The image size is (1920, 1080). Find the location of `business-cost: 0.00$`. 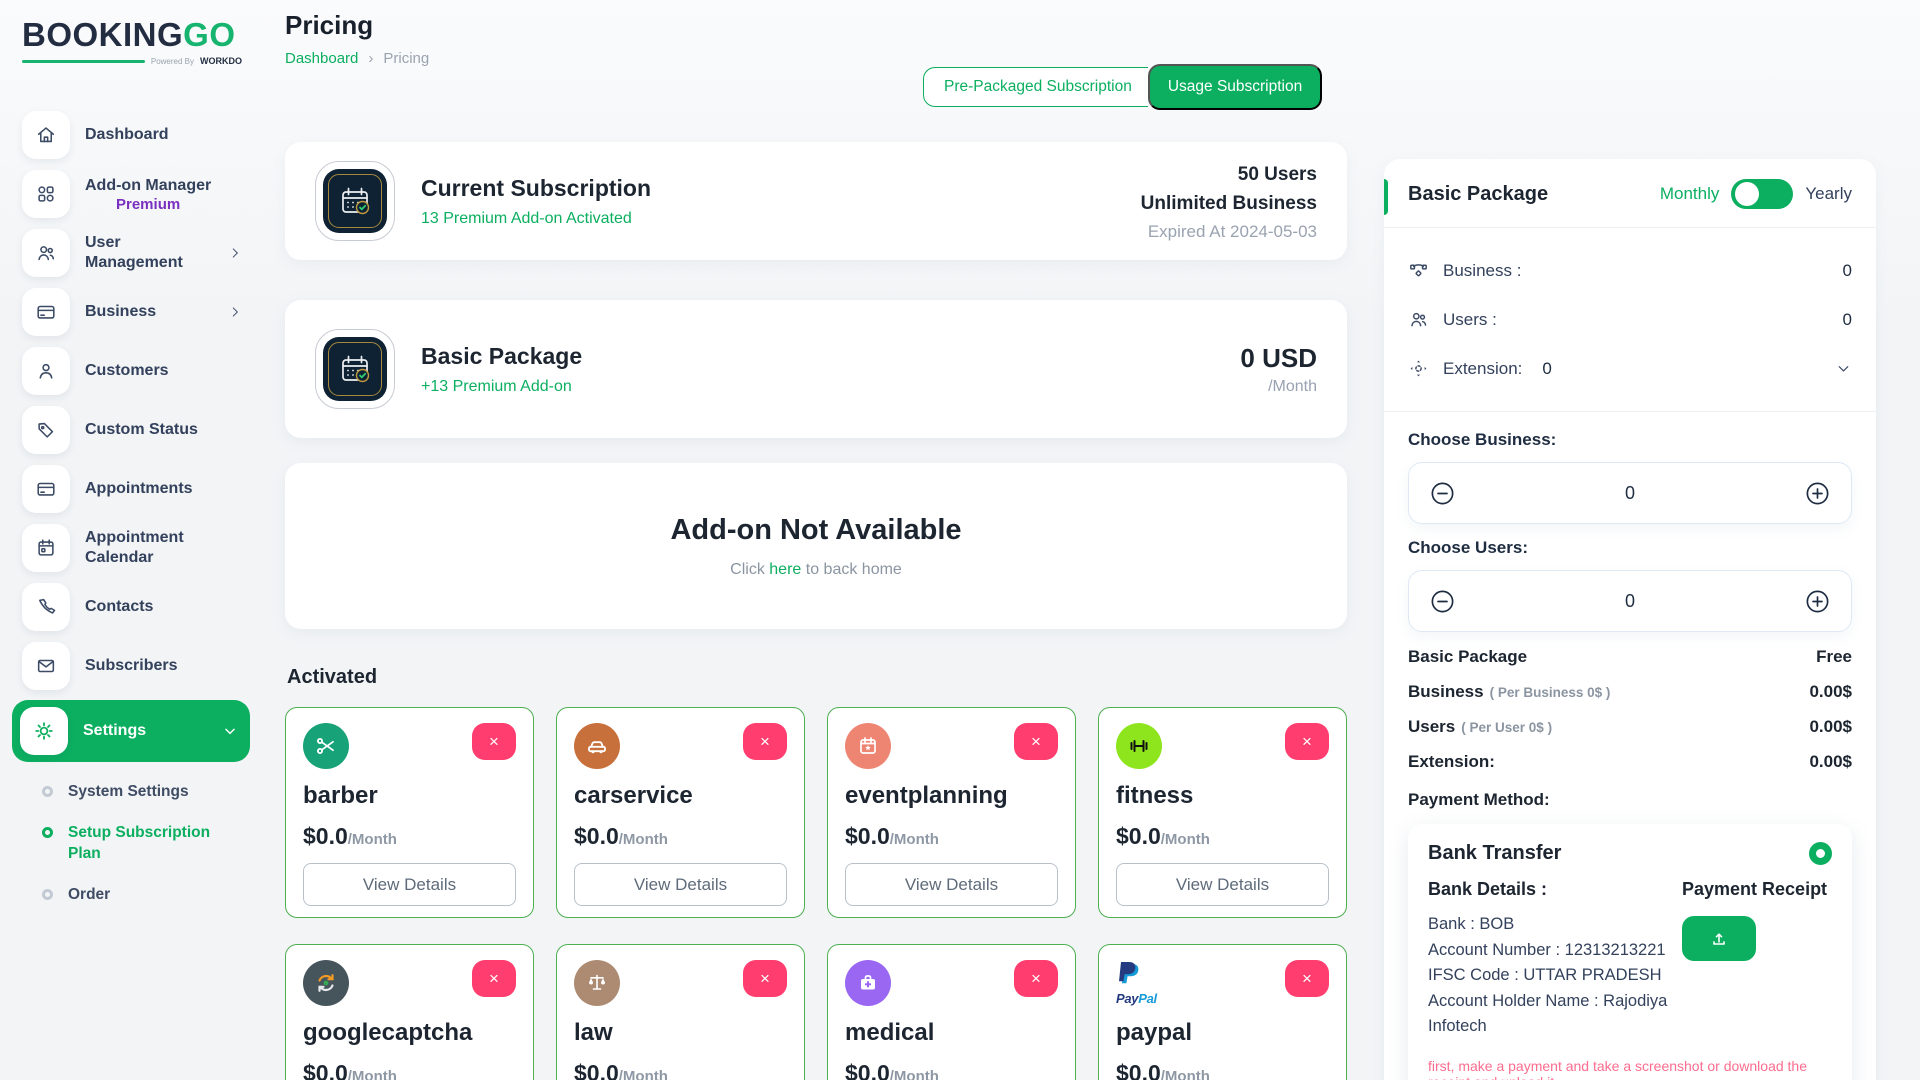

business-cost: 0.00$ is located at coordinates (1830, 691).